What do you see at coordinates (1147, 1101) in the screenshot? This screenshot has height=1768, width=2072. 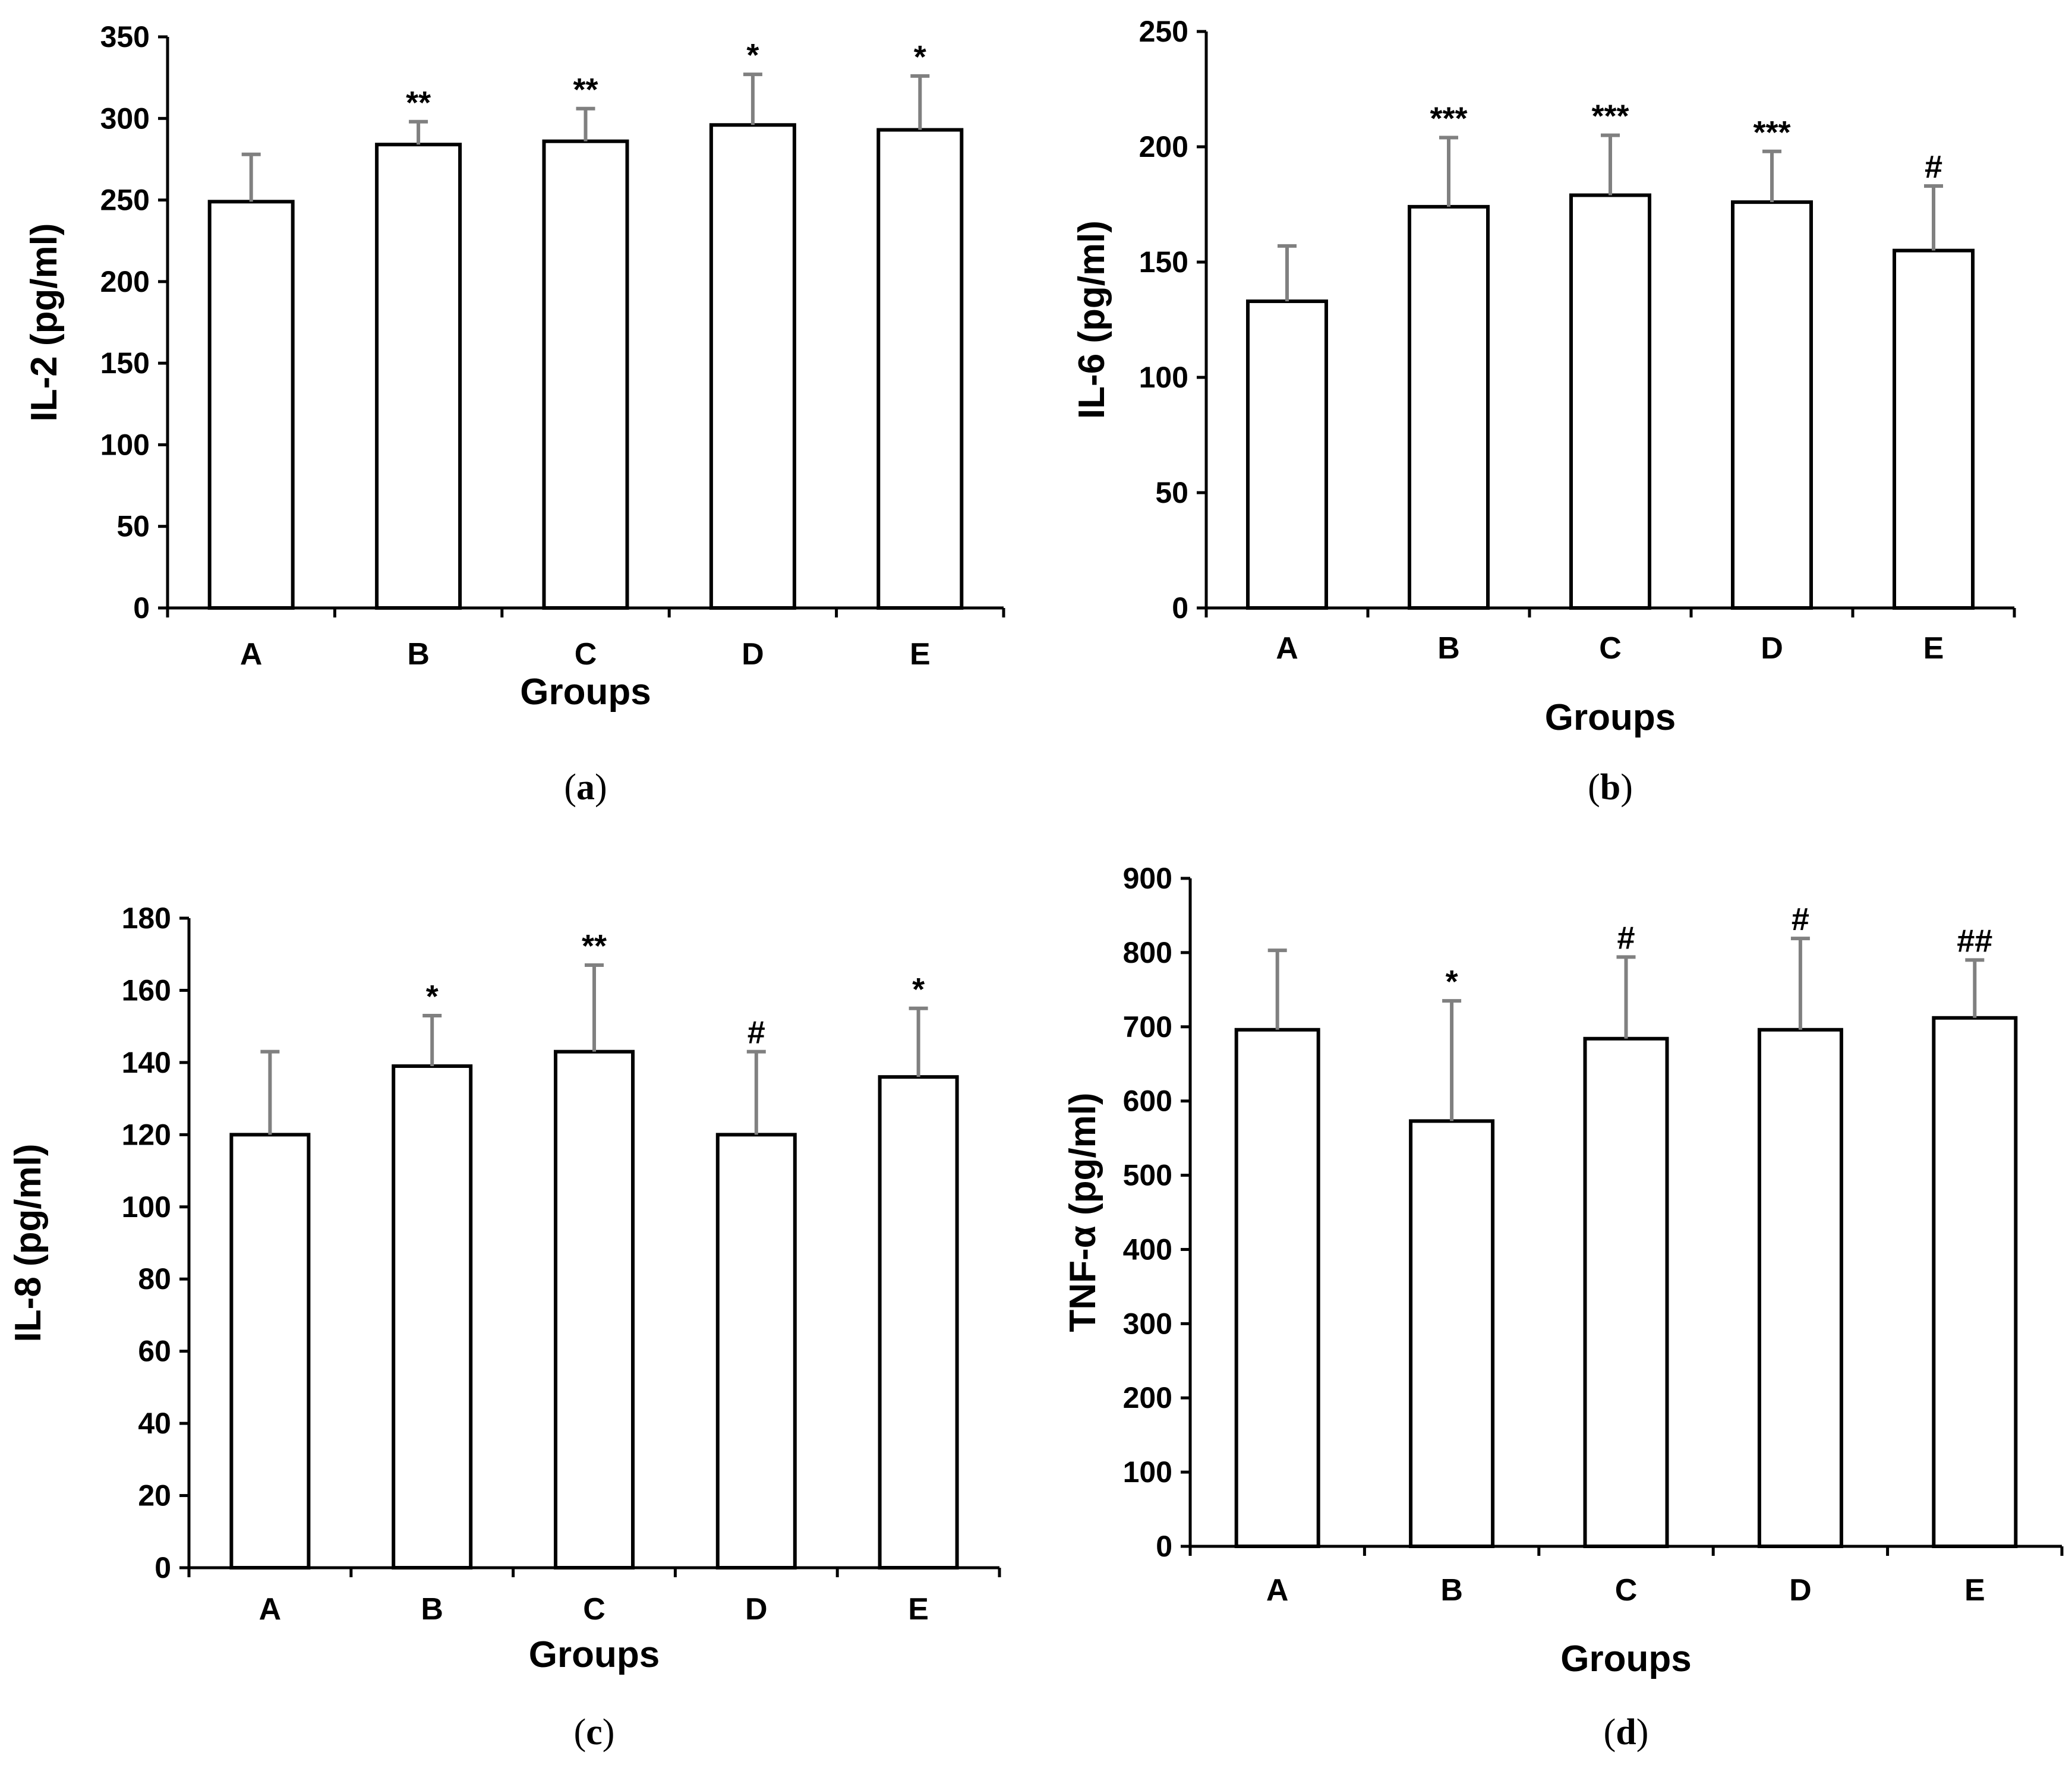 I see `y-tick-label: 600` at bounding box center [1147, 1101].